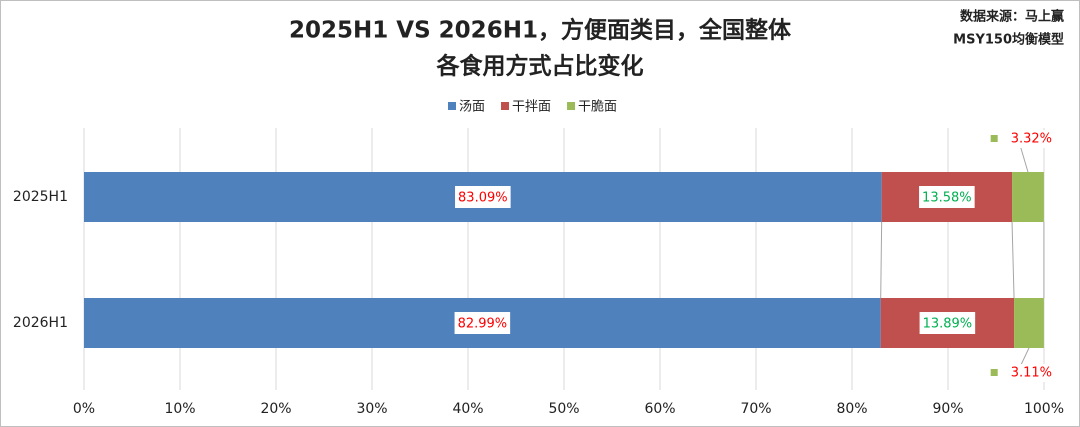  I want to click on legend-label: 干拌面, so click(531, 107).